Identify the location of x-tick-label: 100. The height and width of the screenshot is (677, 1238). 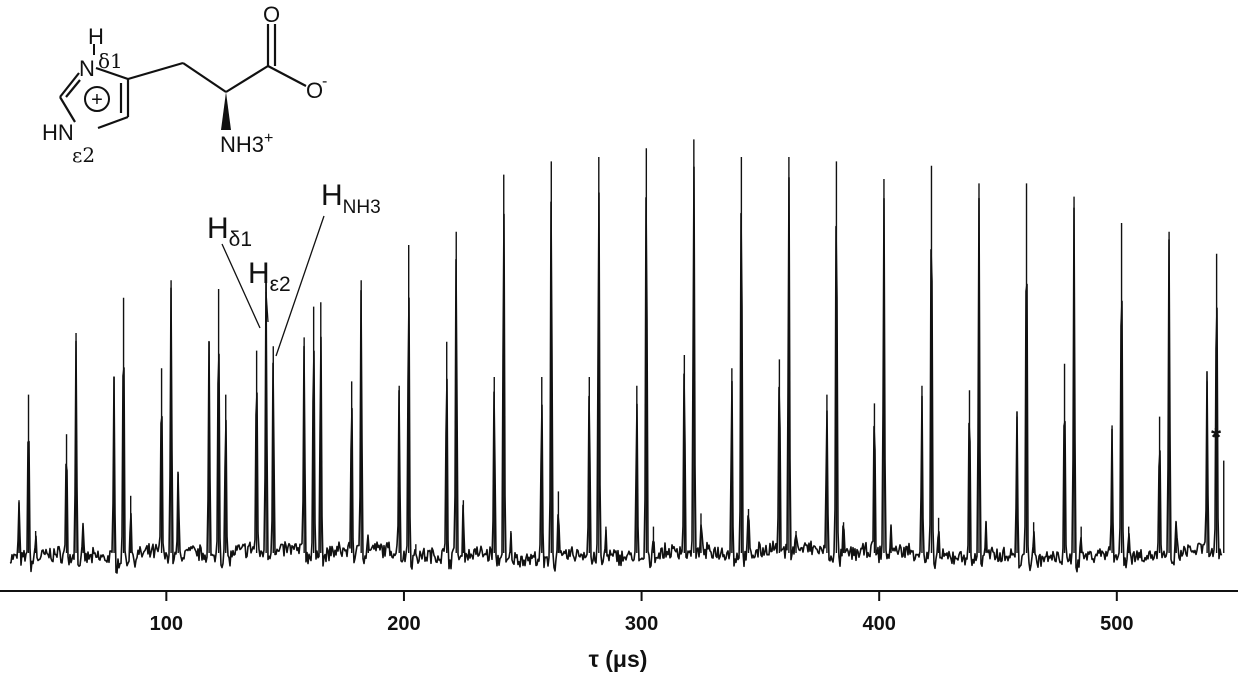
(166, 624).